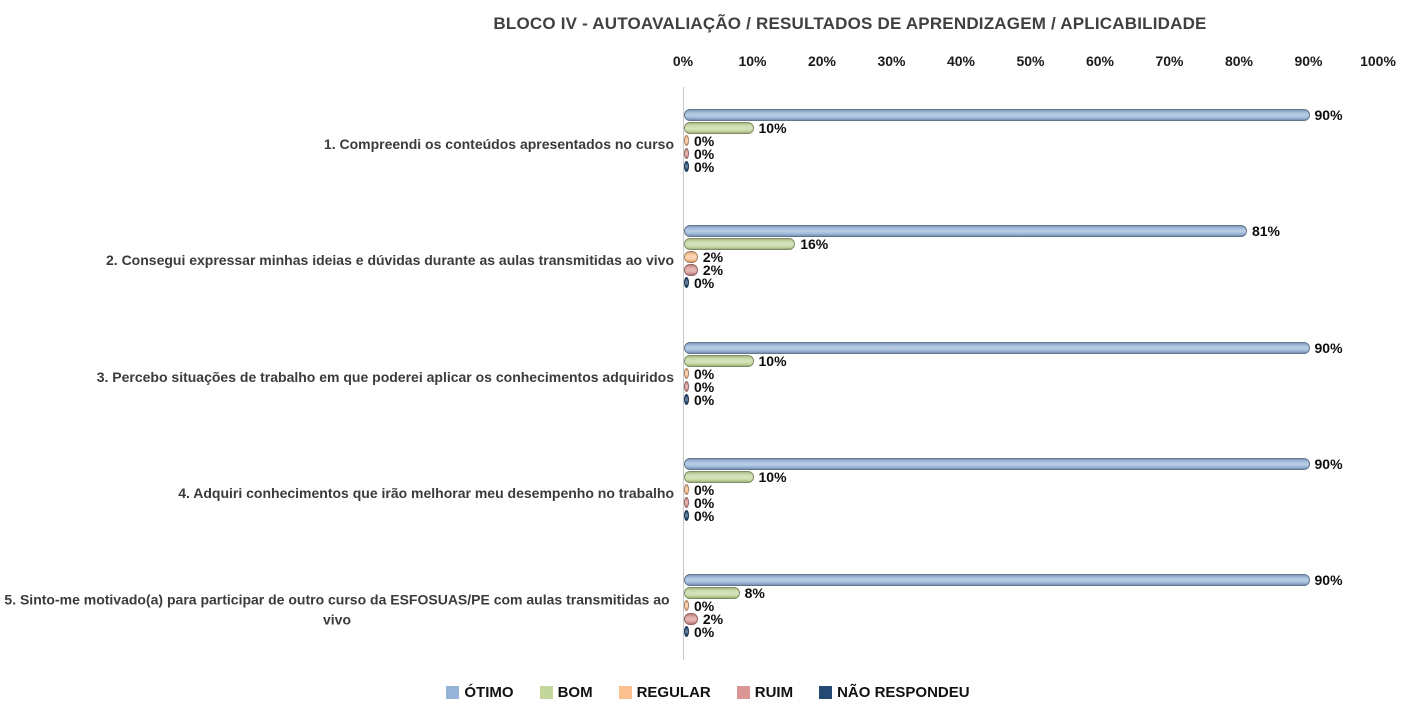  I want to click on x-axis-tick: 40%, so click(961, 61).